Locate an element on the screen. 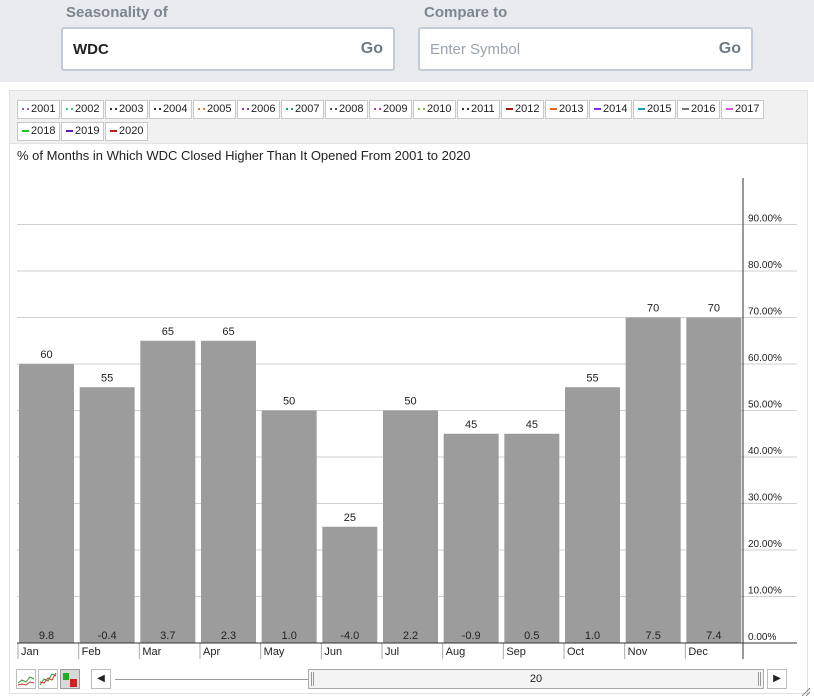 This screenshot has width=814, height=700. x-tick-label: Dec is located at coordinates (698, 652).